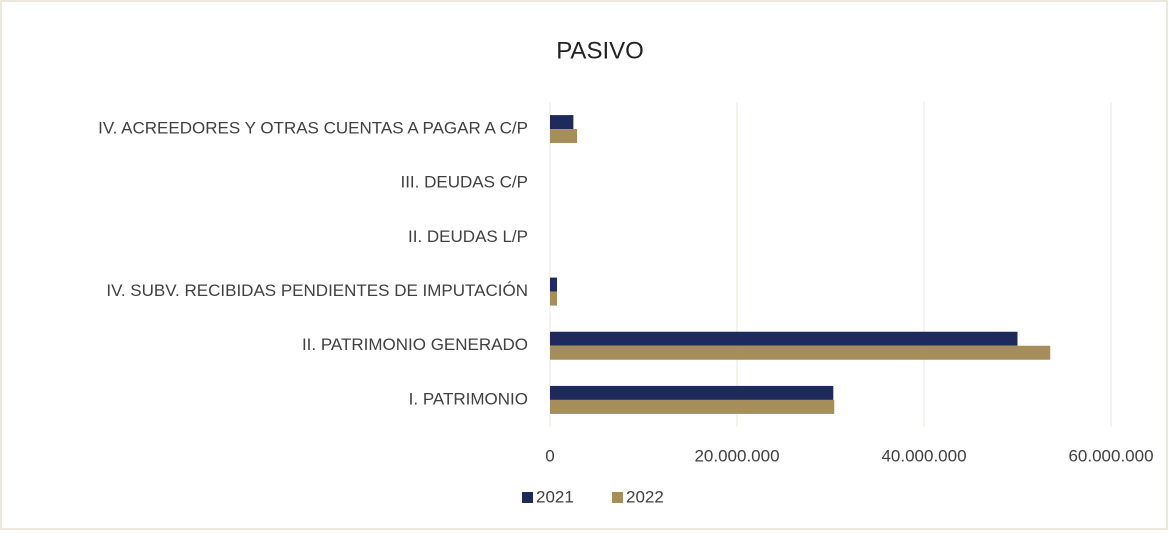  I want to click on legend-label: 2022, so click(645, 496).